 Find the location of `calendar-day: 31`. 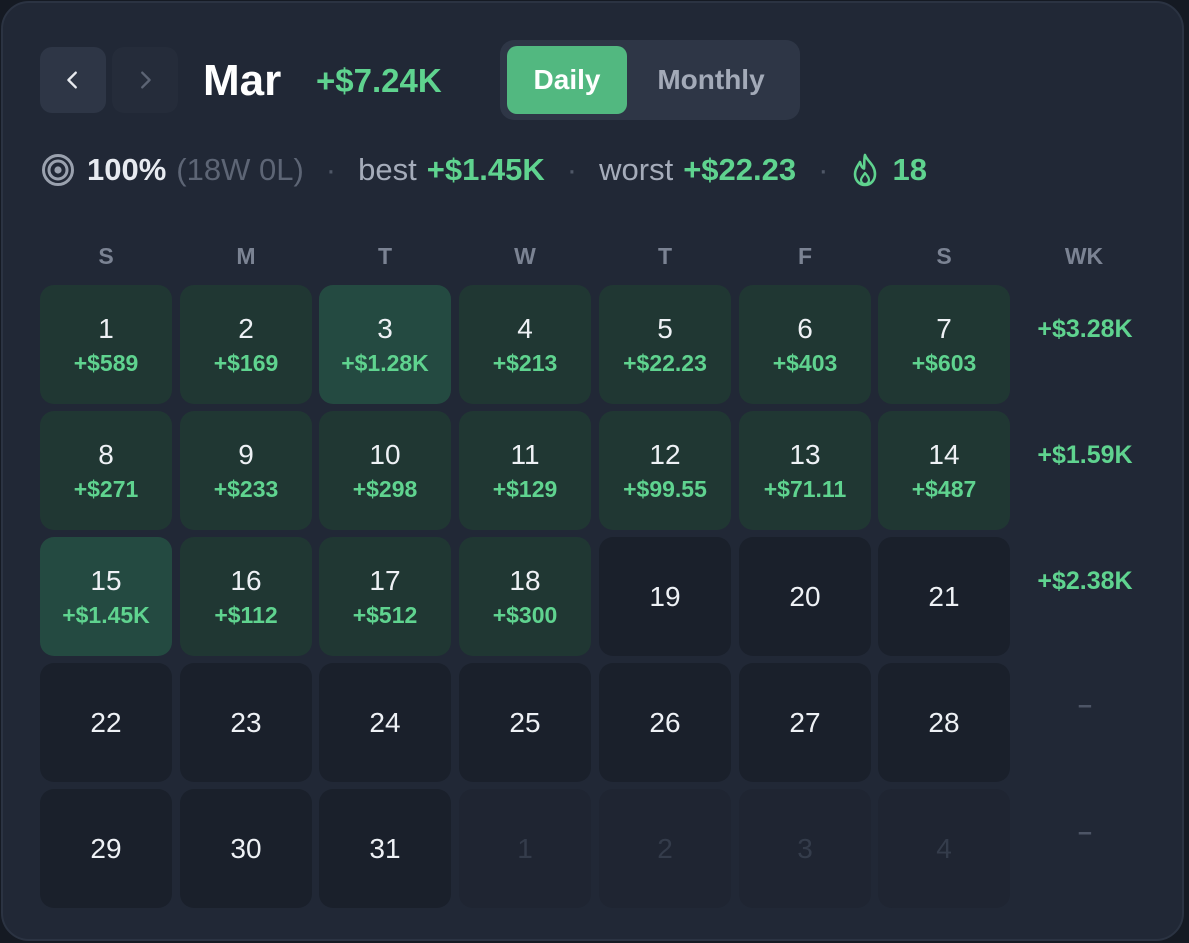

calendar-day: 31 is located at coordinates (385, 848).